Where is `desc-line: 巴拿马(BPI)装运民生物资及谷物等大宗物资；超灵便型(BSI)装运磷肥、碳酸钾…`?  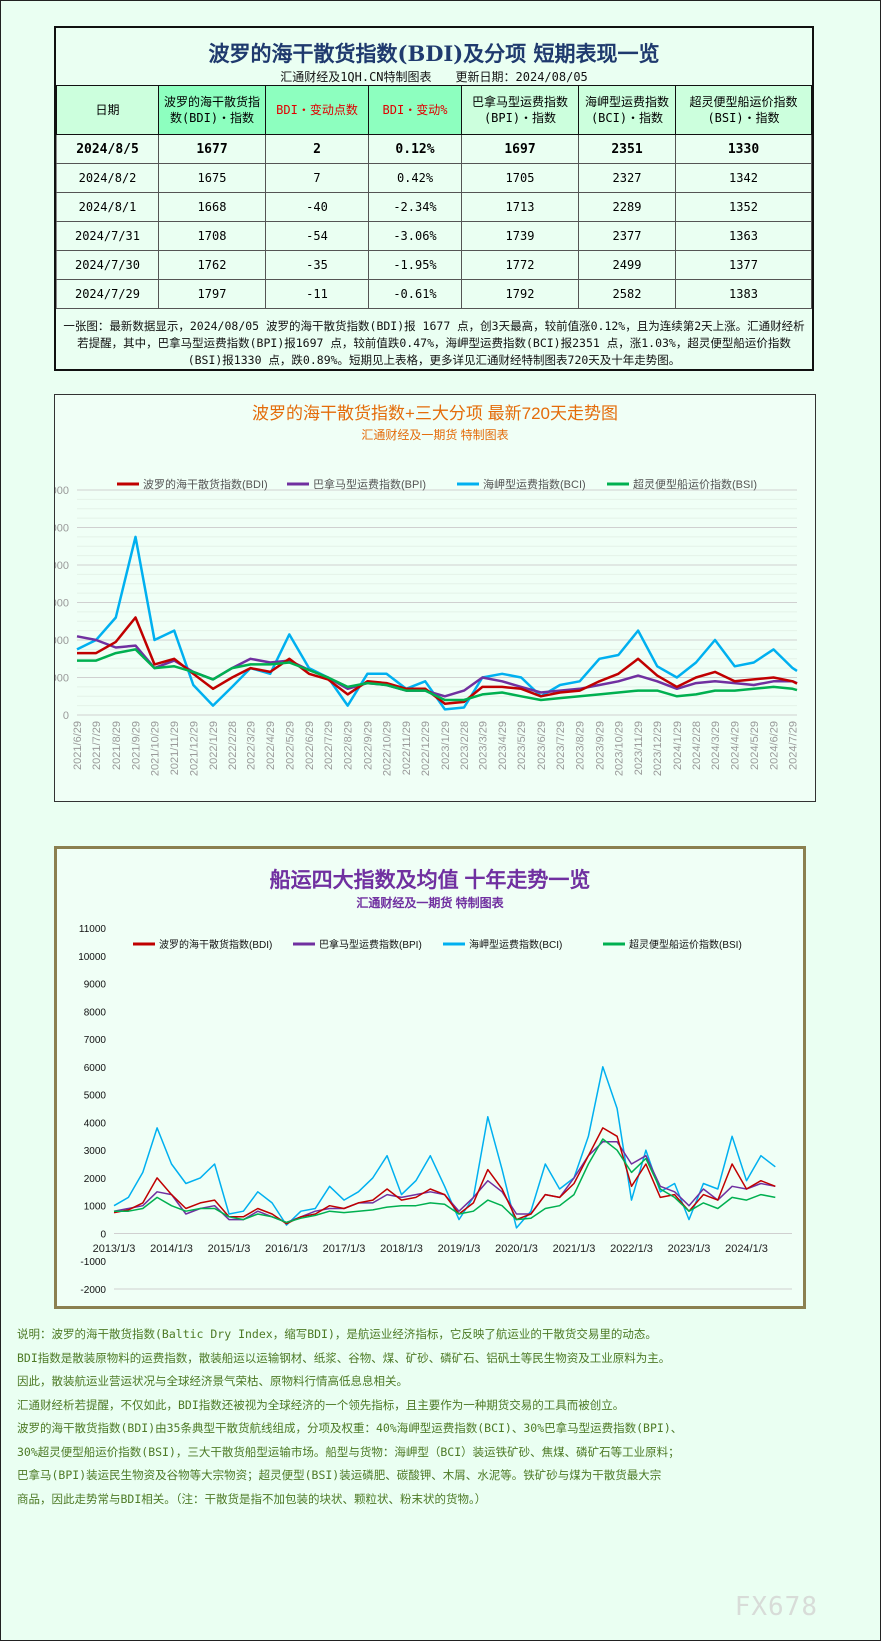 desc-line: 巴拿马(BPI)装运民生物资及谷物等大宗物资；超灵便型(BSI)装运磷肥、碳酸钾… is located at coordinates (339, 1475).